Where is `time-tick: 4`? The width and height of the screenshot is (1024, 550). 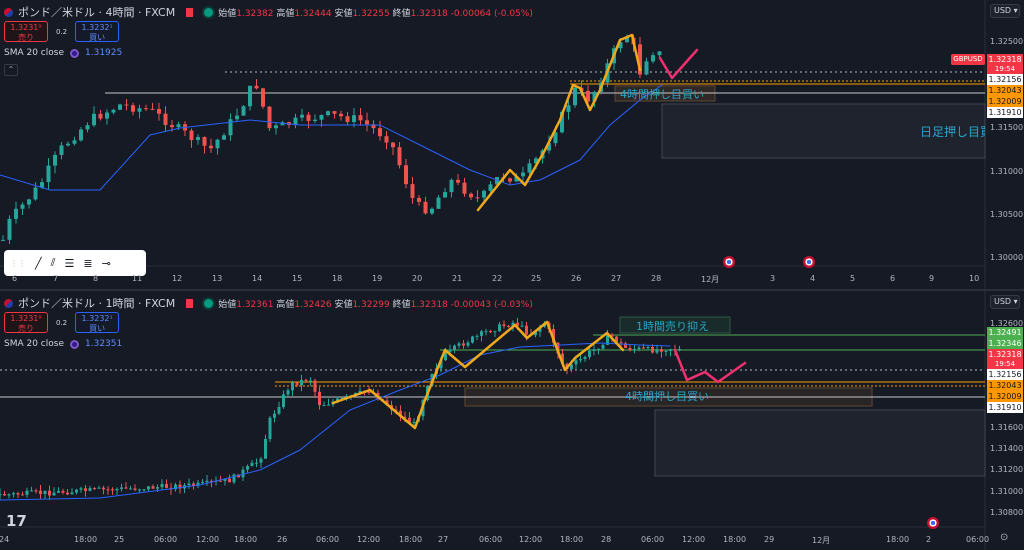
time-tick: 4 is located at coordinates (813, 278).